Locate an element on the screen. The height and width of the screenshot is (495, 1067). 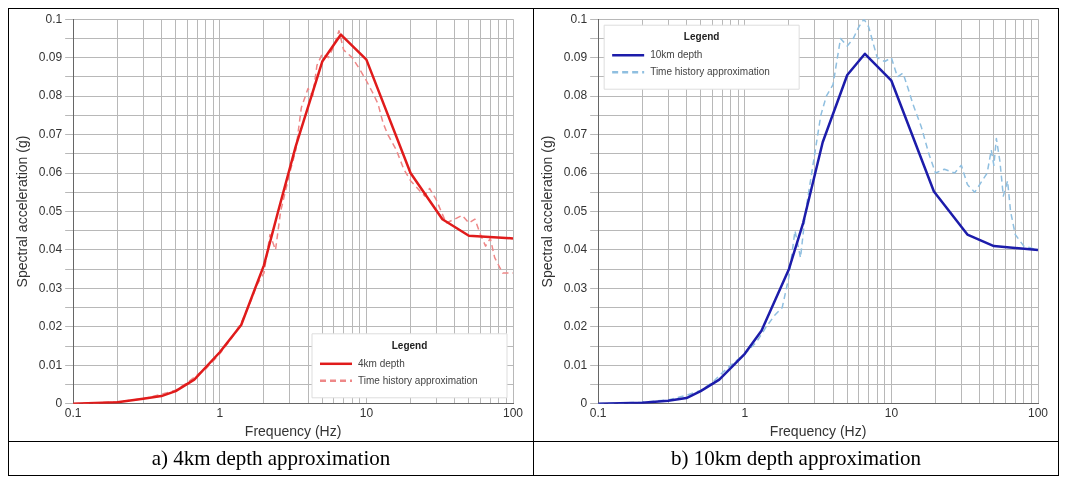
text: b) 10km depth approximation is located at coordinates (796, 458).